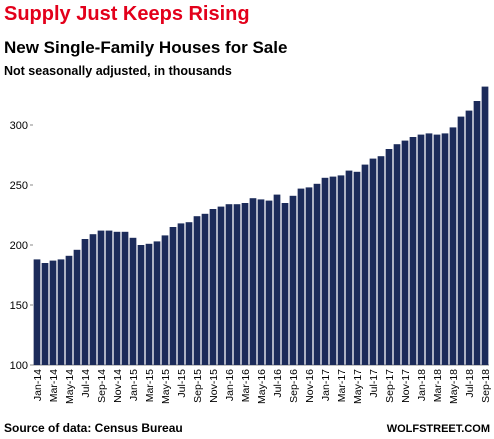 Image resolution: width=494 pixels, height=439 pixels. I want to click on y-tick-label: 300, so click(19, 126).